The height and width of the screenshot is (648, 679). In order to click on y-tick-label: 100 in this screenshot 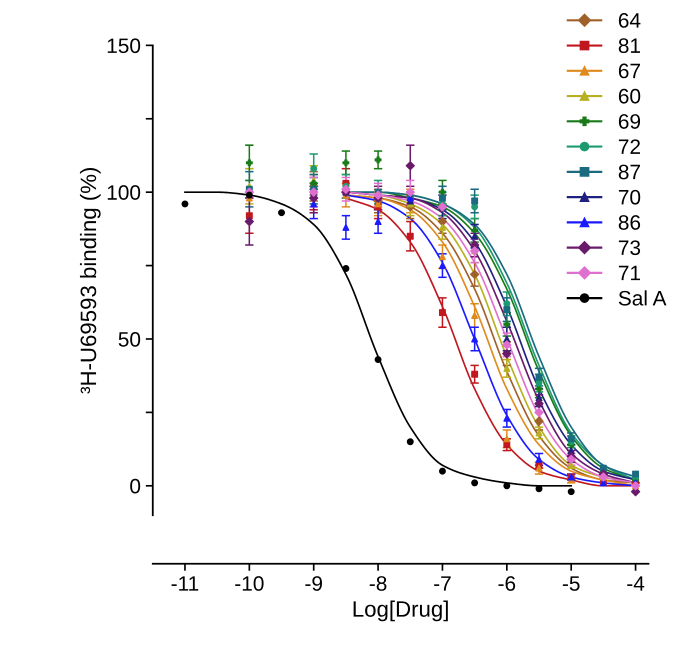, I will do `click(124, 192)`.